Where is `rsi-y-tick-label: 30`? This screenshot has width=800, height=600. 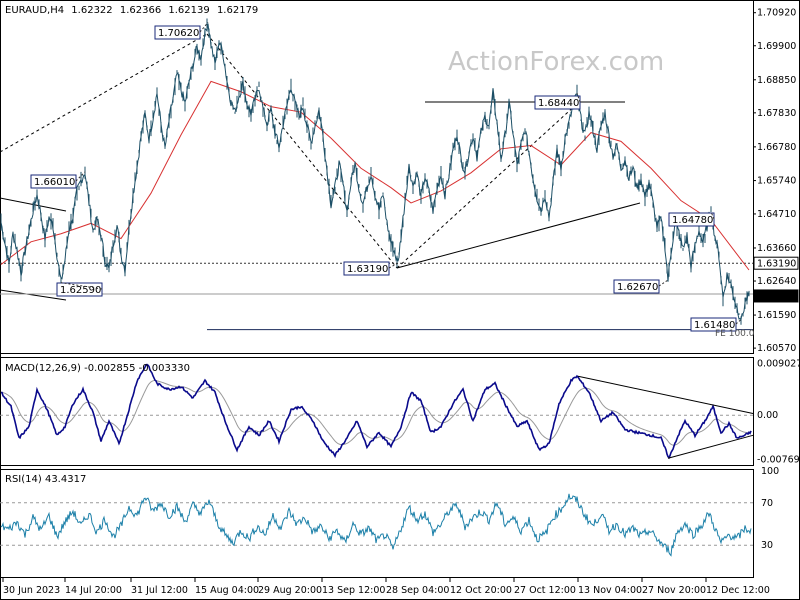 rsi-y-tick-label: 30 is located at coordinates (767, 545).